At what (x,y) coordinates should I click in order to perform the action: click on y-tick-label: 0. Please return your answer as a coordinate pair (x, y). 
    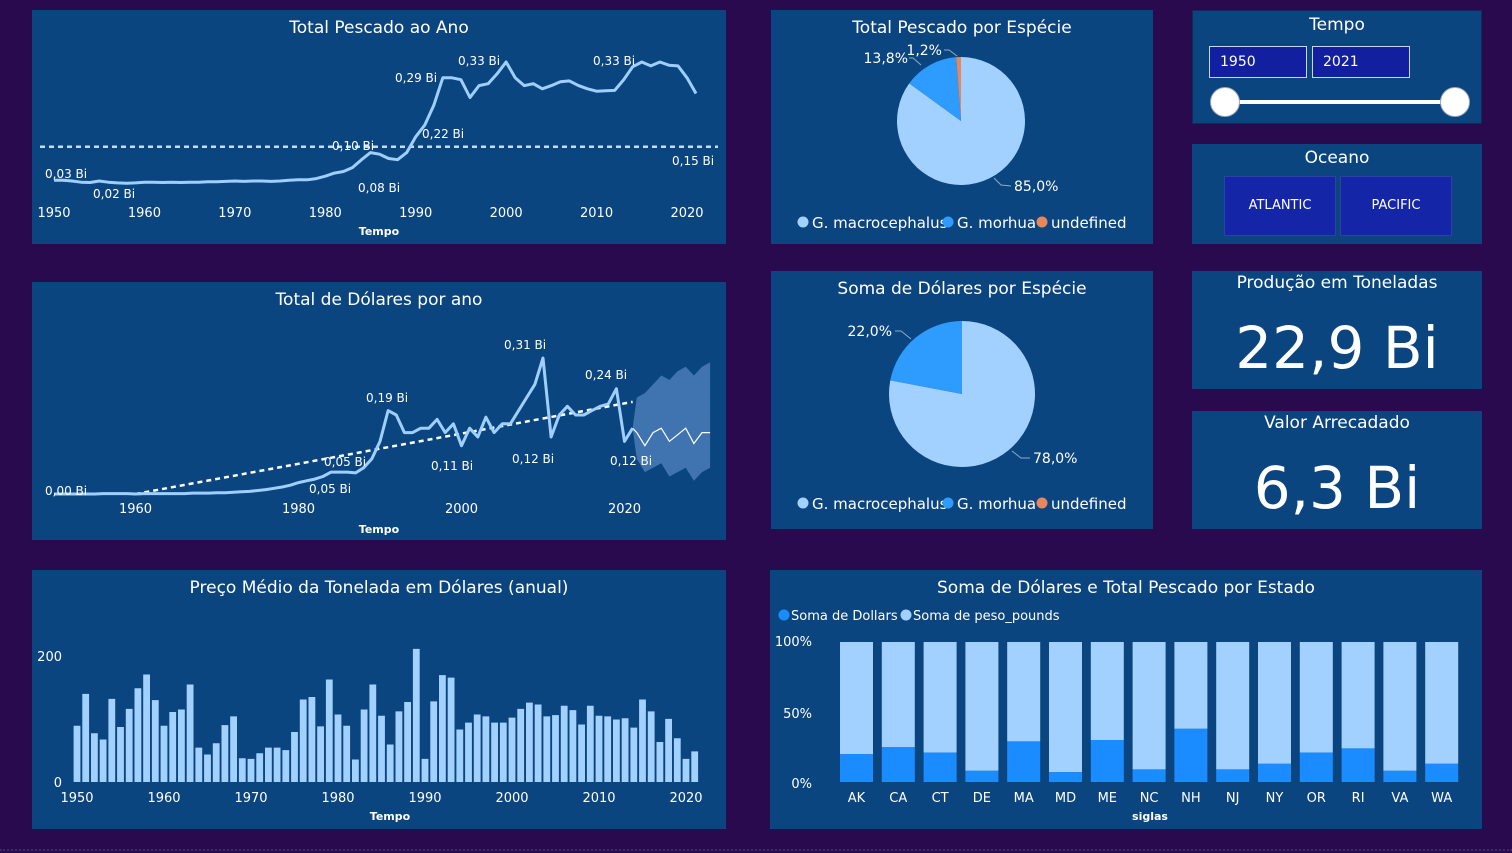
    Looking at the image, I should click on (58, 783).